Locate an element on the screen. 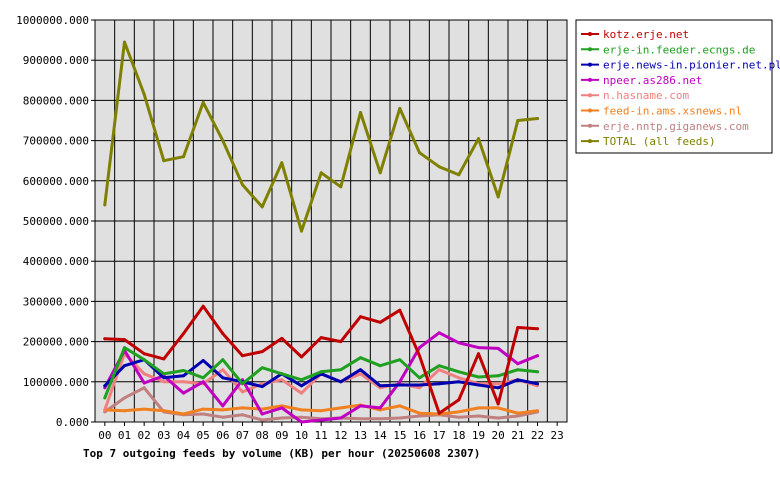 The height and width of the screenshot is (480, 780). x-tick-label: 16 is located at coordinates (419, 435).